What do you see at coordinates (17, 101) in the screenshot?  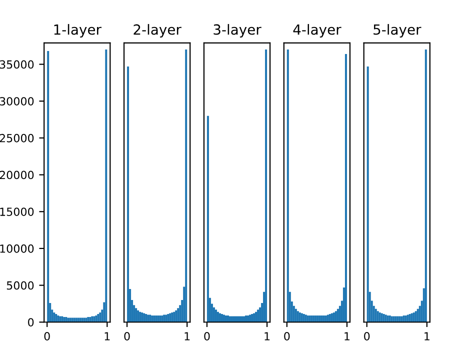 I see `y-tick-label: 30000` at bounding box center [17, 101].